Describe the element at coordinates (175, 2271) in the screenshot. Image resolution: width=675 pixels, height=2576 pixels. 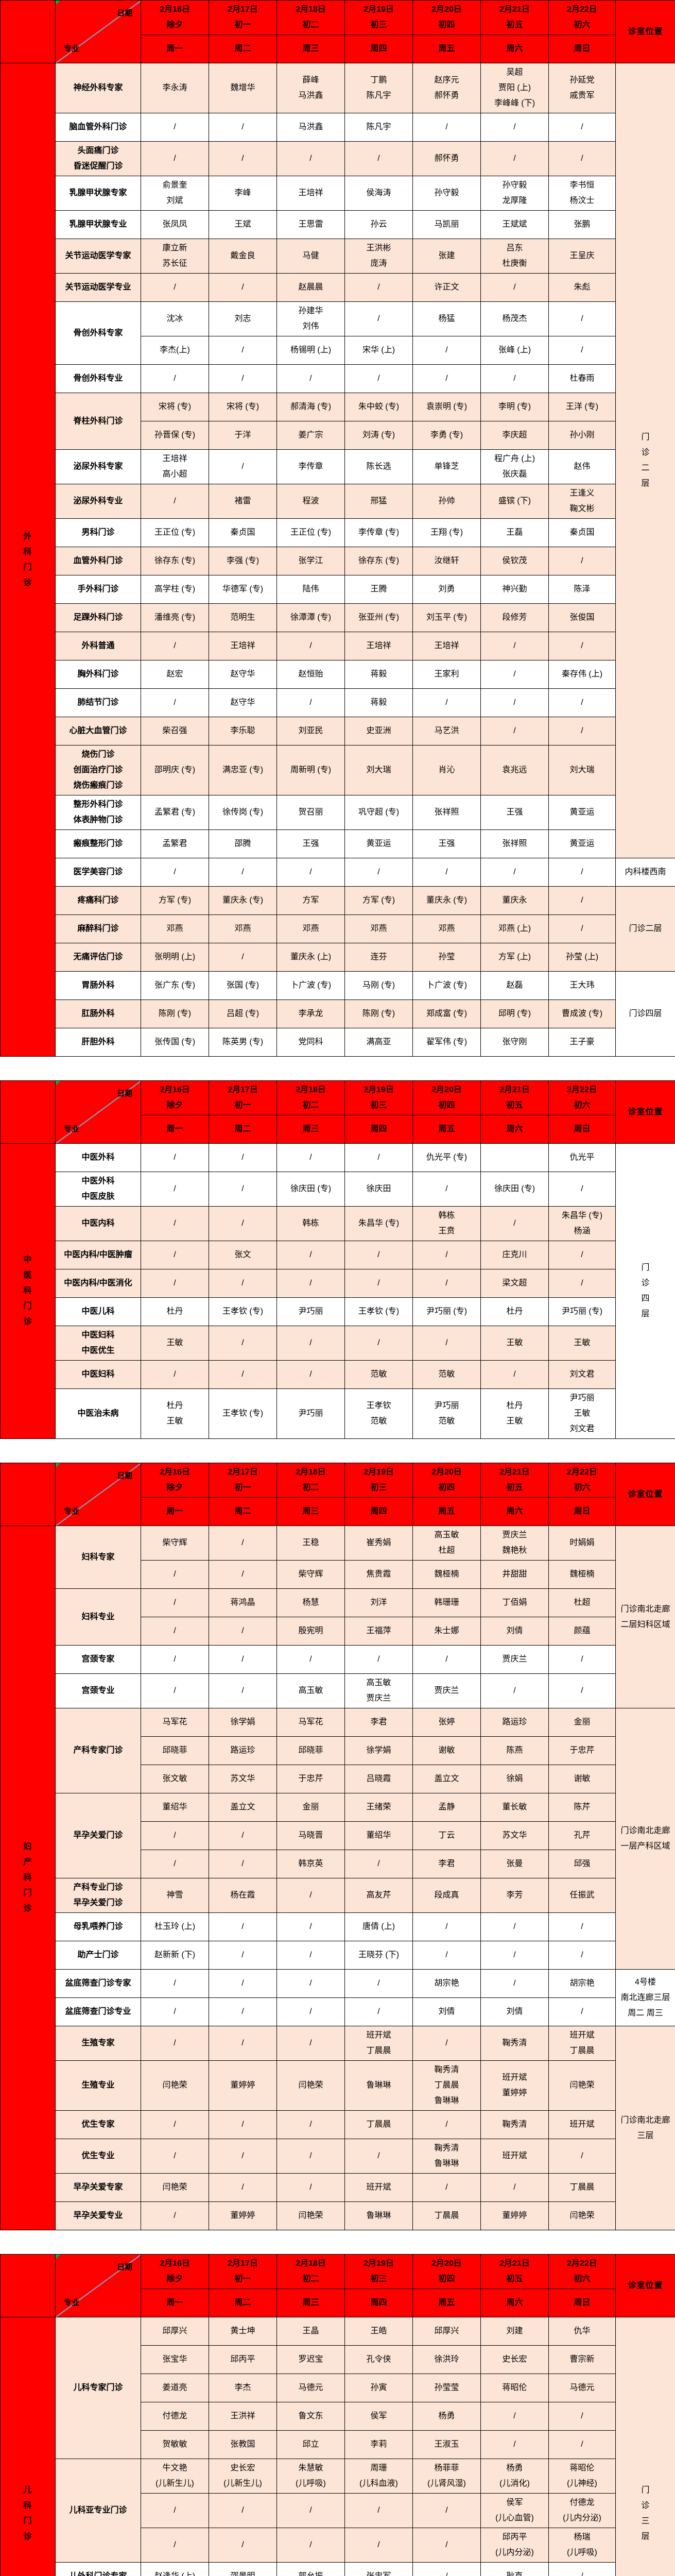
I see `date-header: 2月16日 除夕` at that location.